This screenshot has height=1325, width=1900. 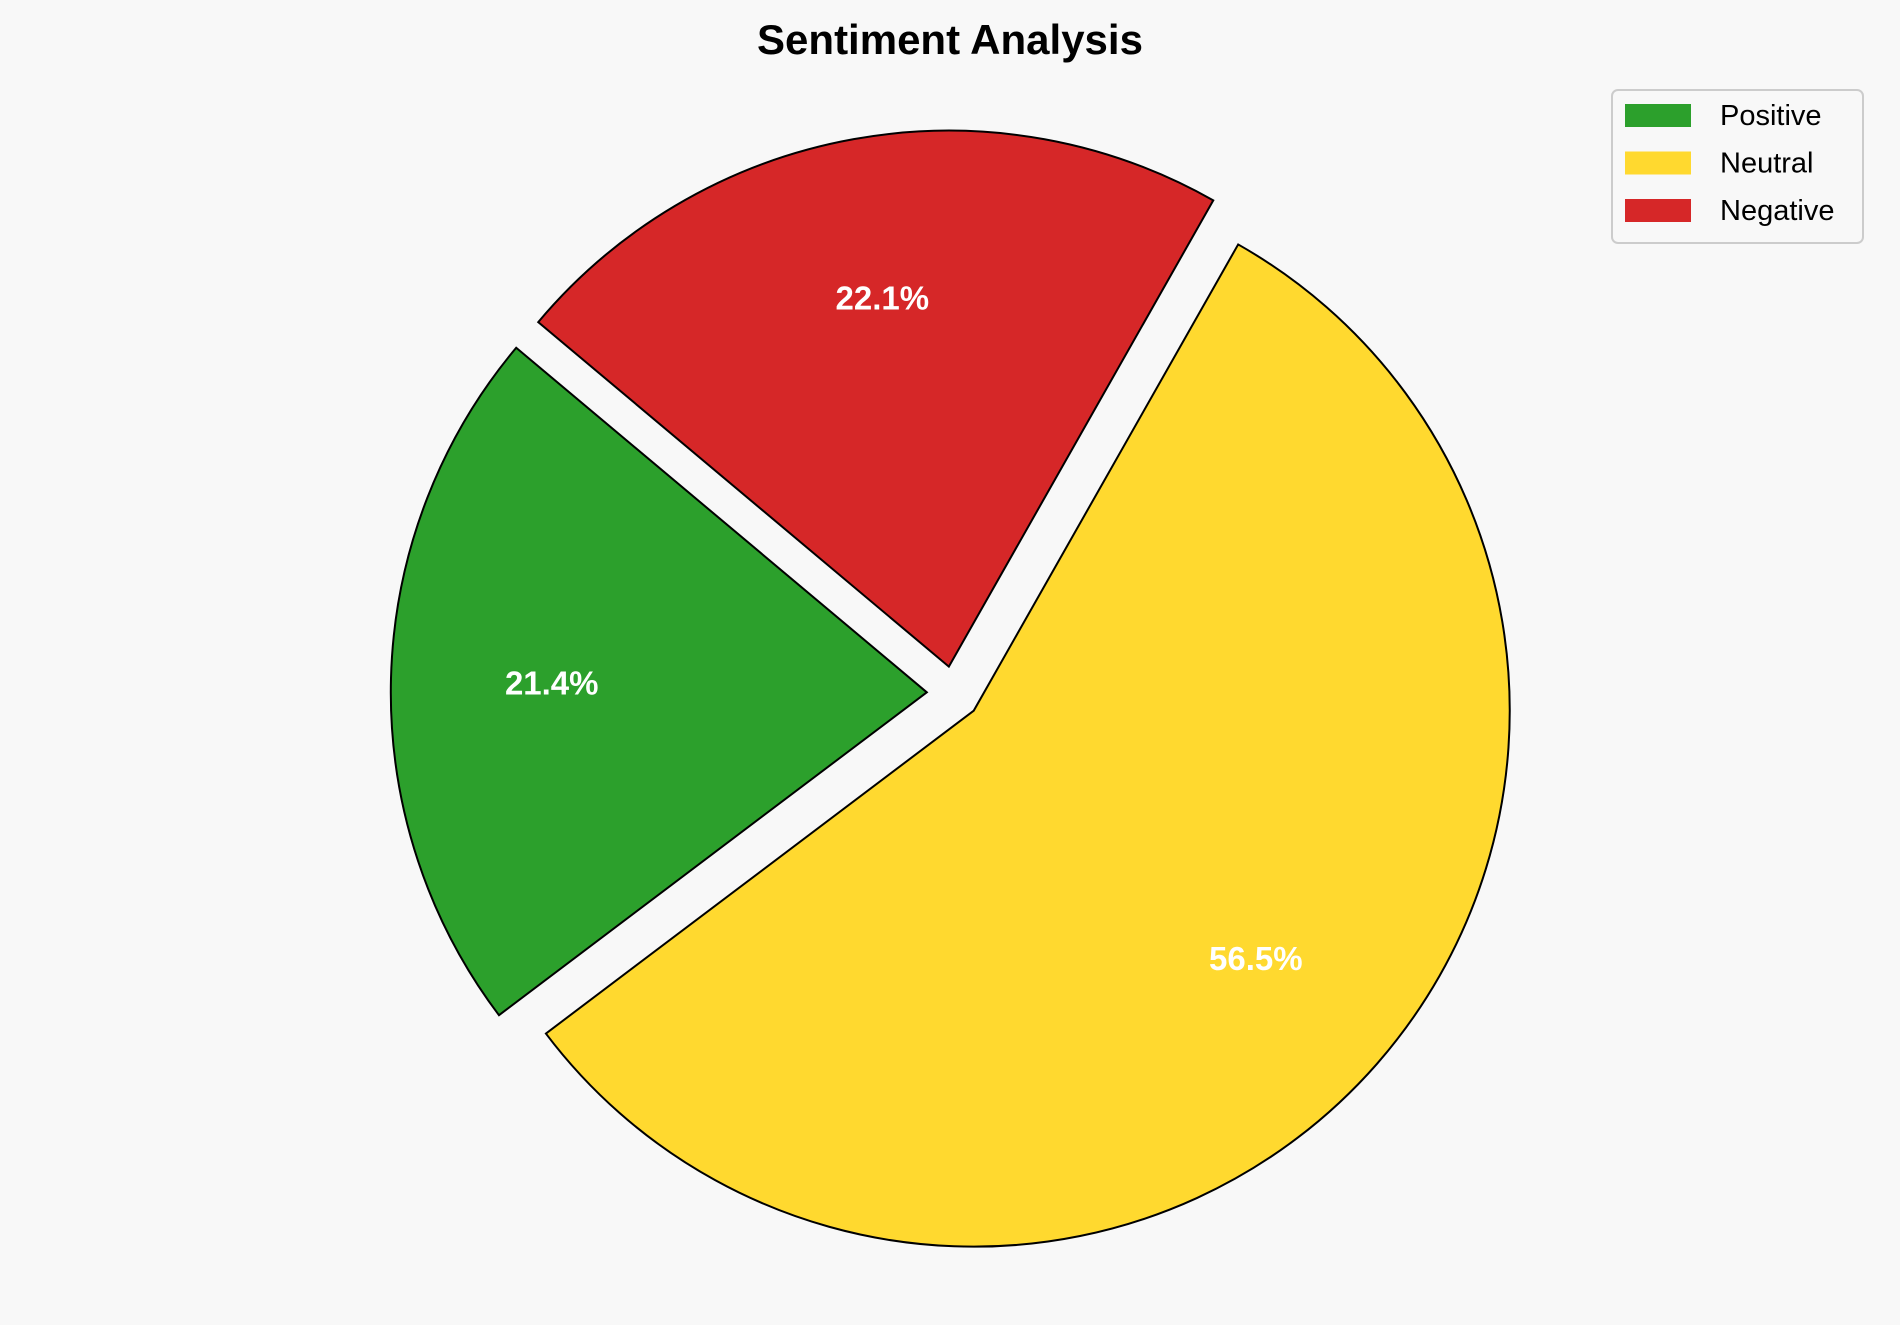 What do you see at coordinates (1658, 163) in the screenshot?
I see `legend-swatch-neutral` at bounding box center [1658, 163].